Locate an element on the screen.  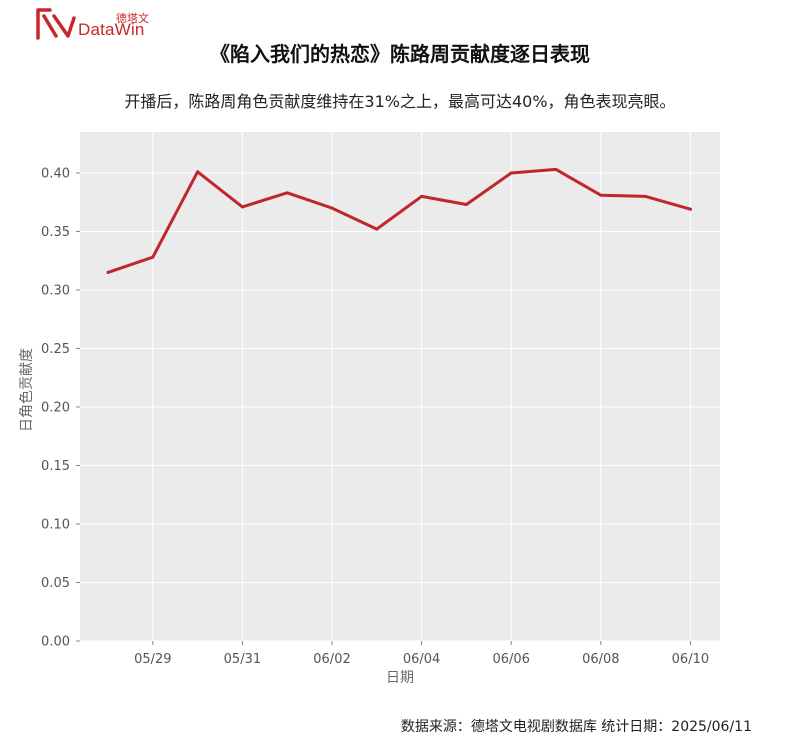
chart-subtitle: 开播后，陈路周角色贡献度维持在31%之上，最高可达40%，角色表现亮眼。 is located at coordinates (400, 101).